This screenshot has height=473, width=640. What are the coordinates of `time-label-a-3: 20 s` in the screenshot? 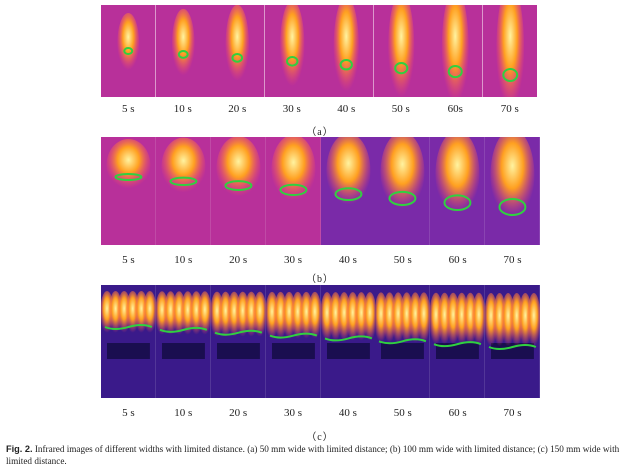 It's located at (237, 109).